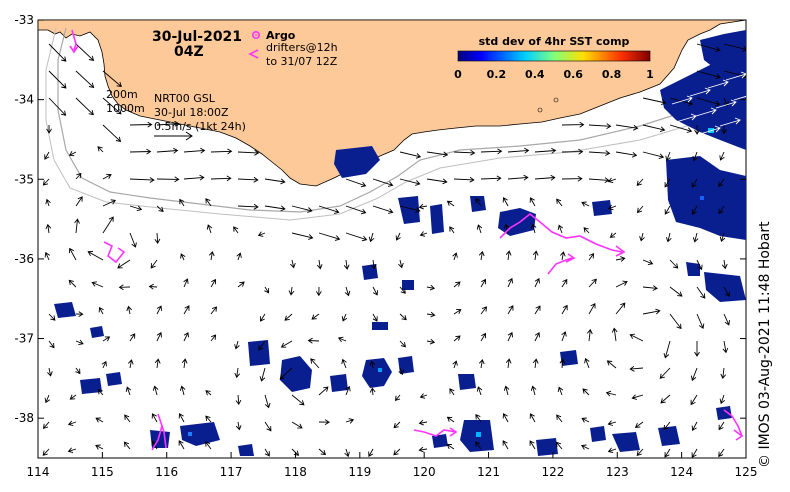 The width and height of the screenshot is (790, 492). I want to click on colorbar-tick-label: 0, so click(458, 74).